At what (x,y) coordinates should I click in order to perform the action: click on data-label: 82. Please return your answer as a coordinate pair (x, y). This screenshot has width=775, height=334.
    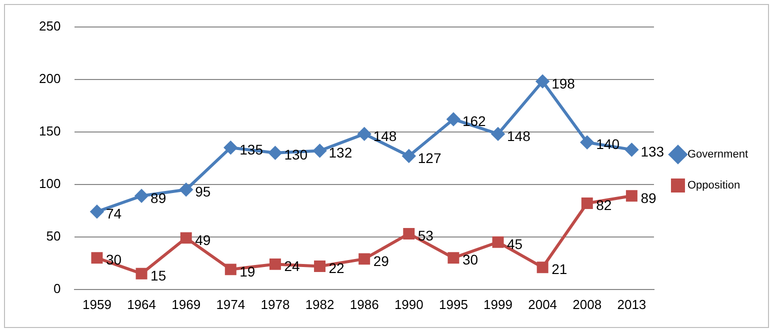
    Looking at the image, I should click on (604, 205).